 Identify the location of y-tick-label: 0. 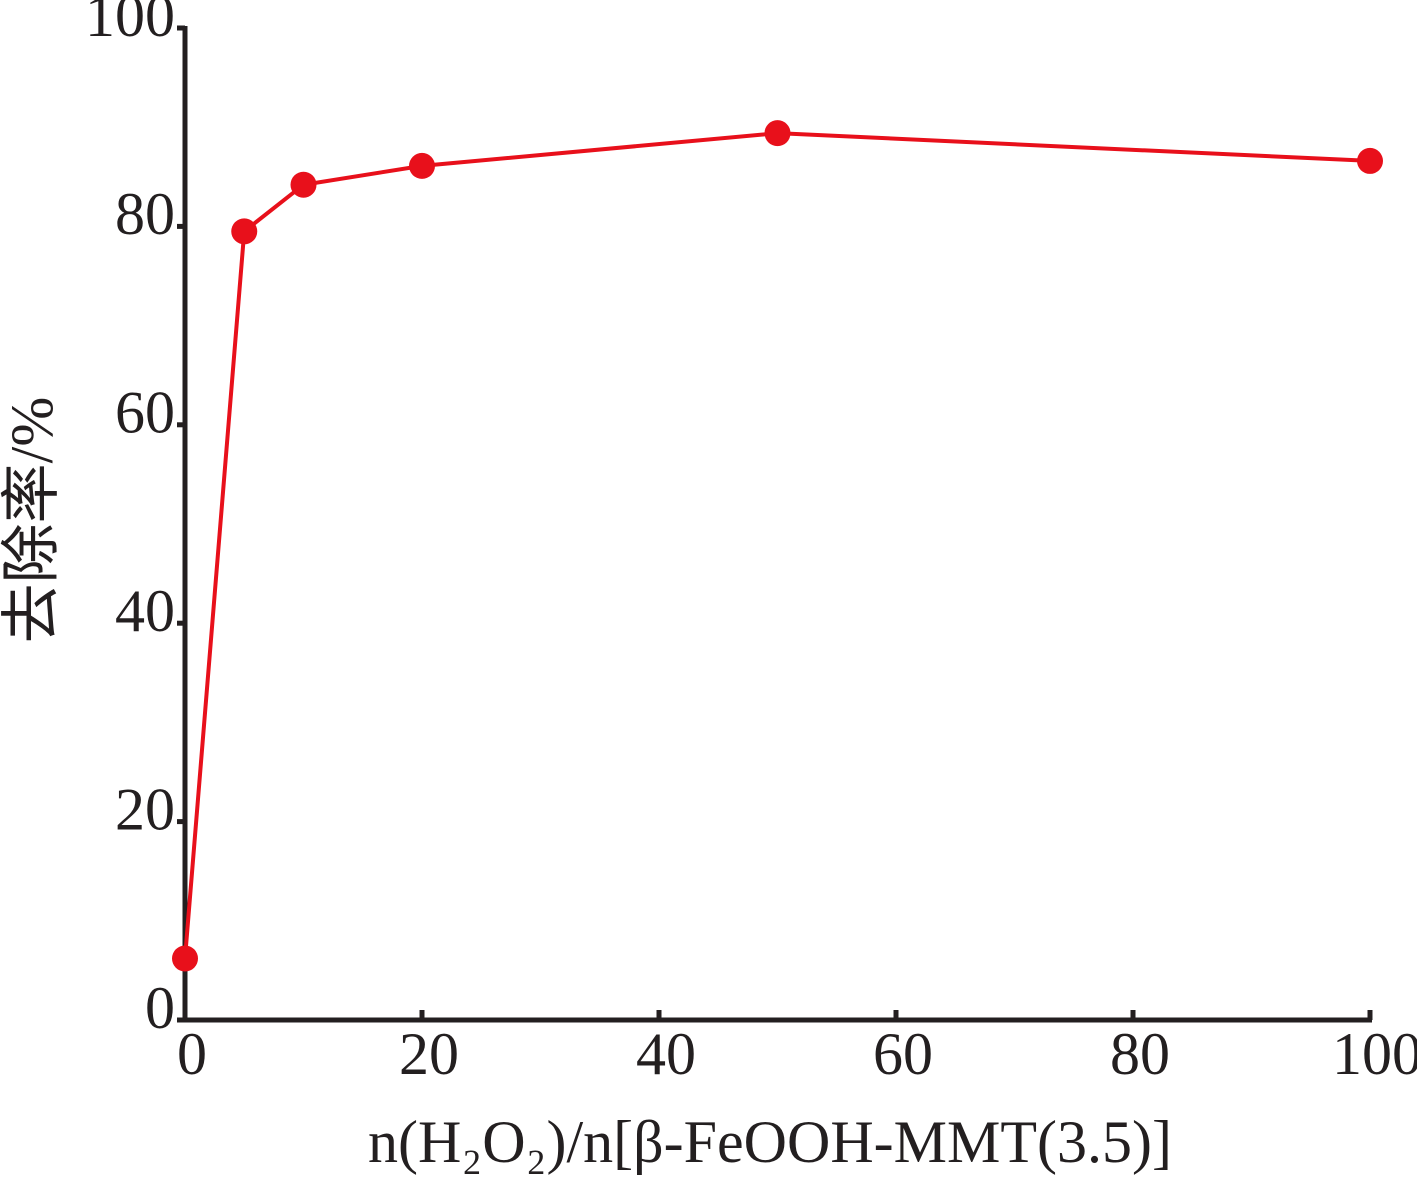
(160, 1008).